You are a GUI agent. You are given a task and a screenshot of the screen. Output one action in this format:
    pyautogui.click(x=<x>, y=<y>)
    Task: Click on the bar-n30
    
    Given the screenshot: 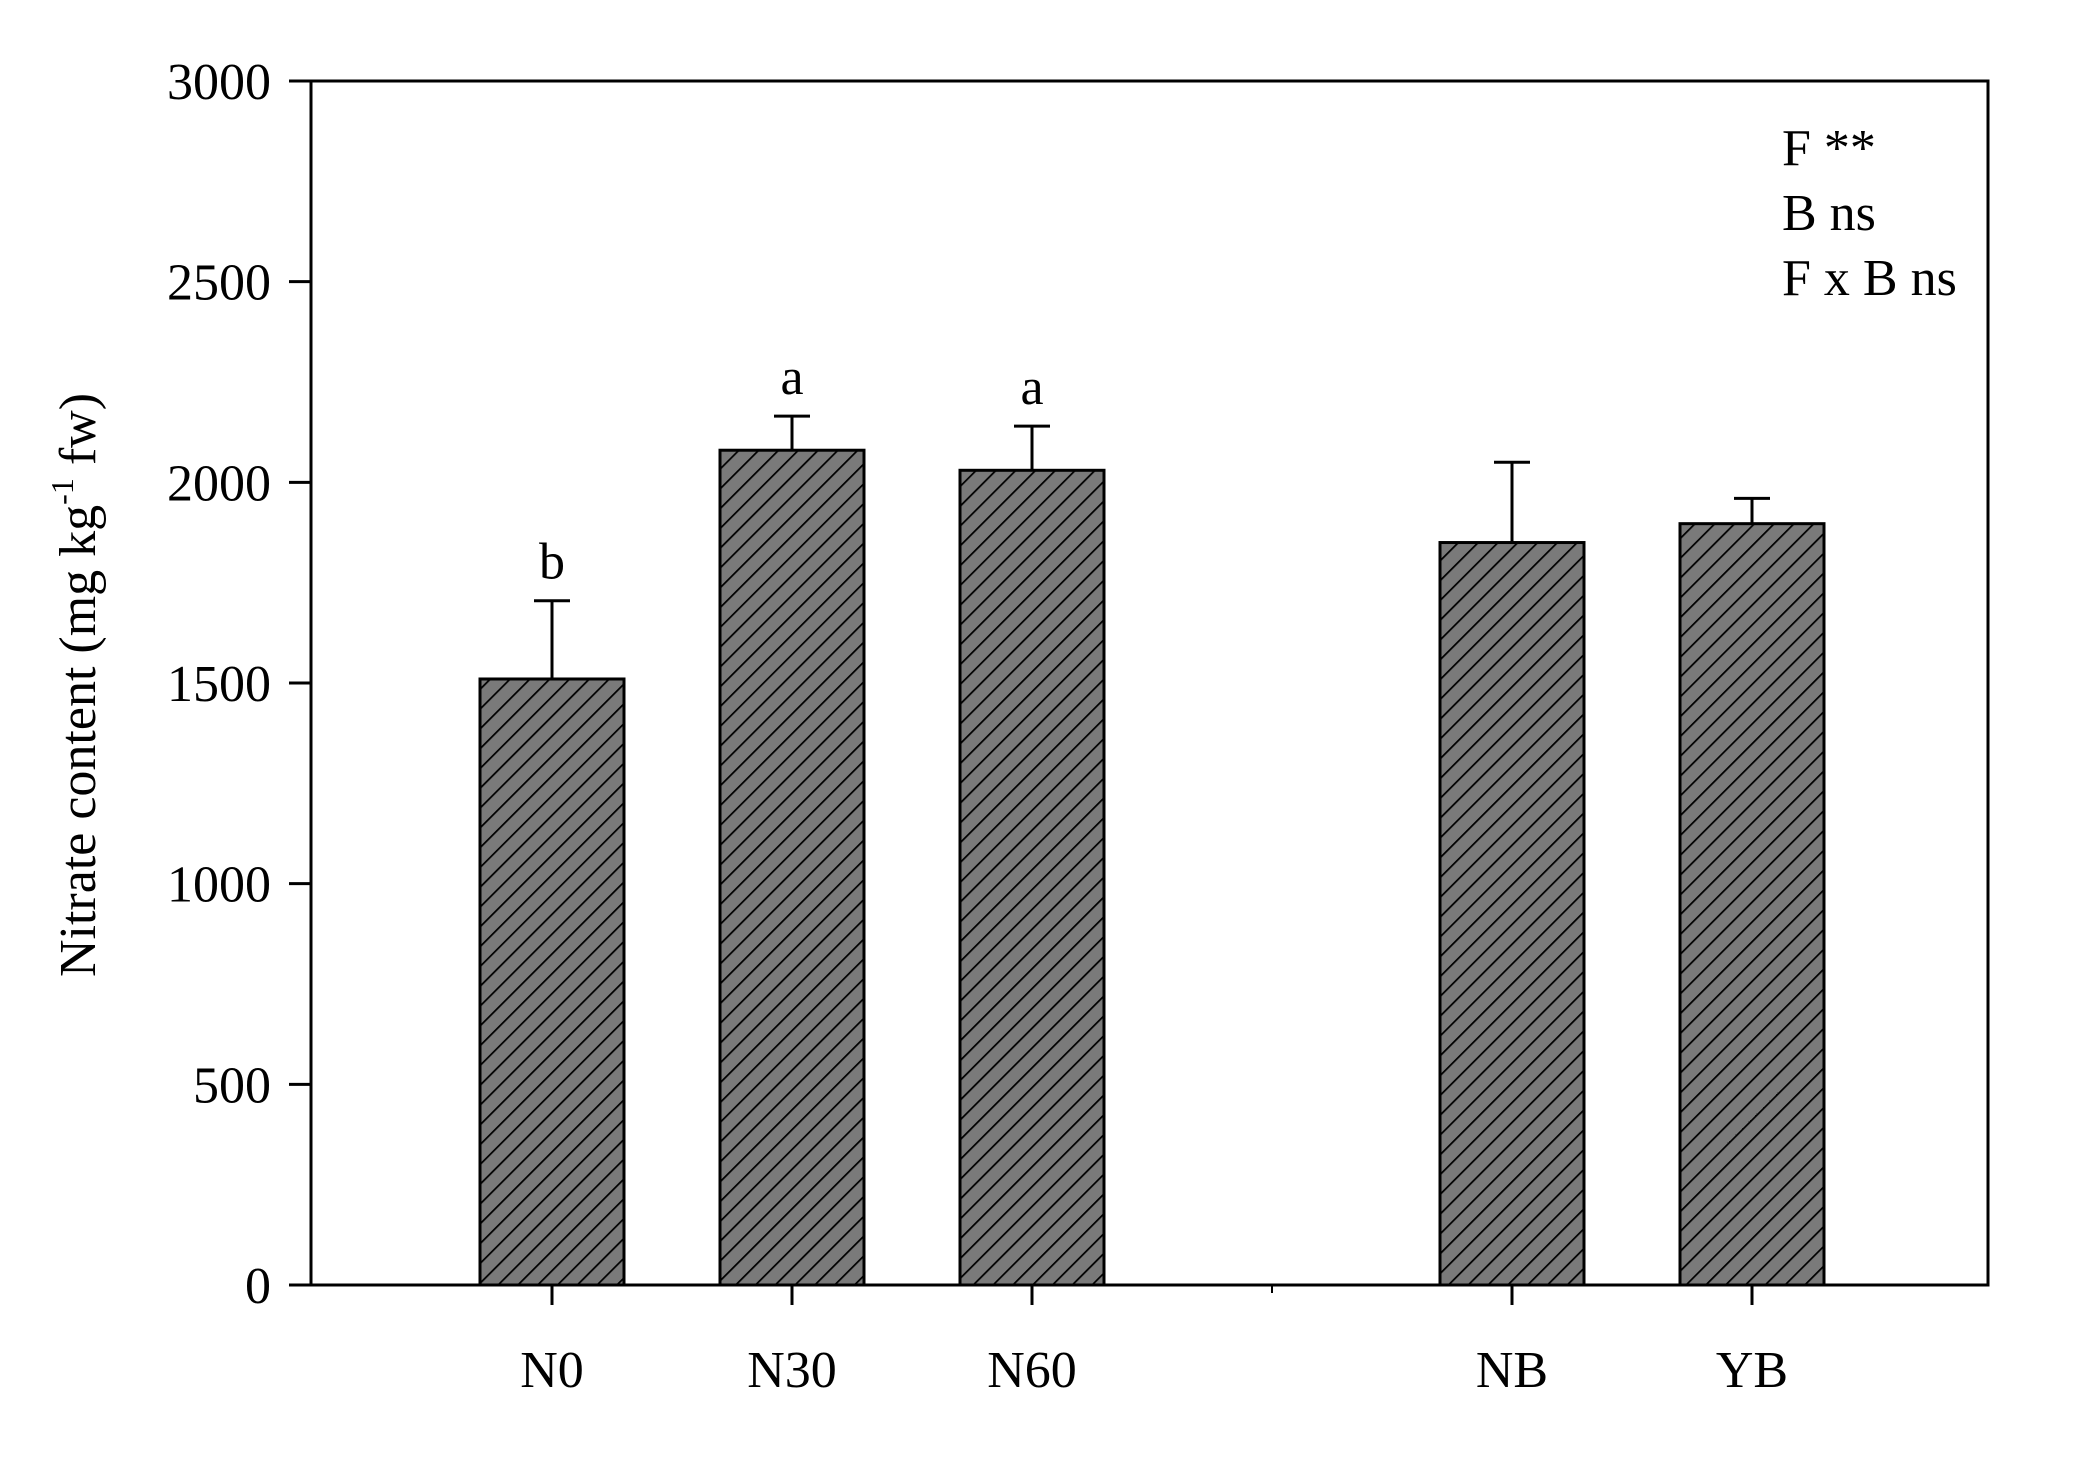 What is the action you would take?
    pyautogui.click(x=792, y=867)
    